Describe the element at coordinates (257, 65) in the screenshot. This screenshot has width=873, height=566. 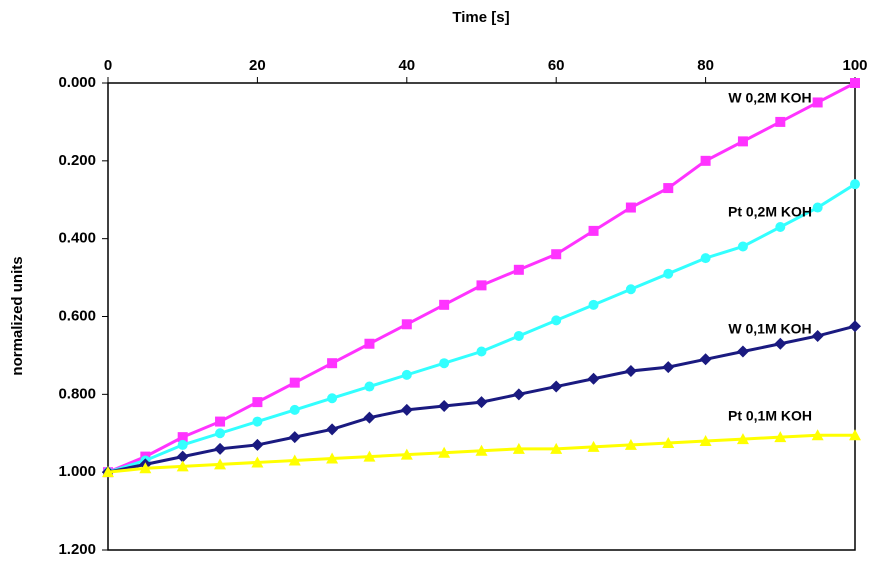
I see `x-tick-label: 20` at that location.